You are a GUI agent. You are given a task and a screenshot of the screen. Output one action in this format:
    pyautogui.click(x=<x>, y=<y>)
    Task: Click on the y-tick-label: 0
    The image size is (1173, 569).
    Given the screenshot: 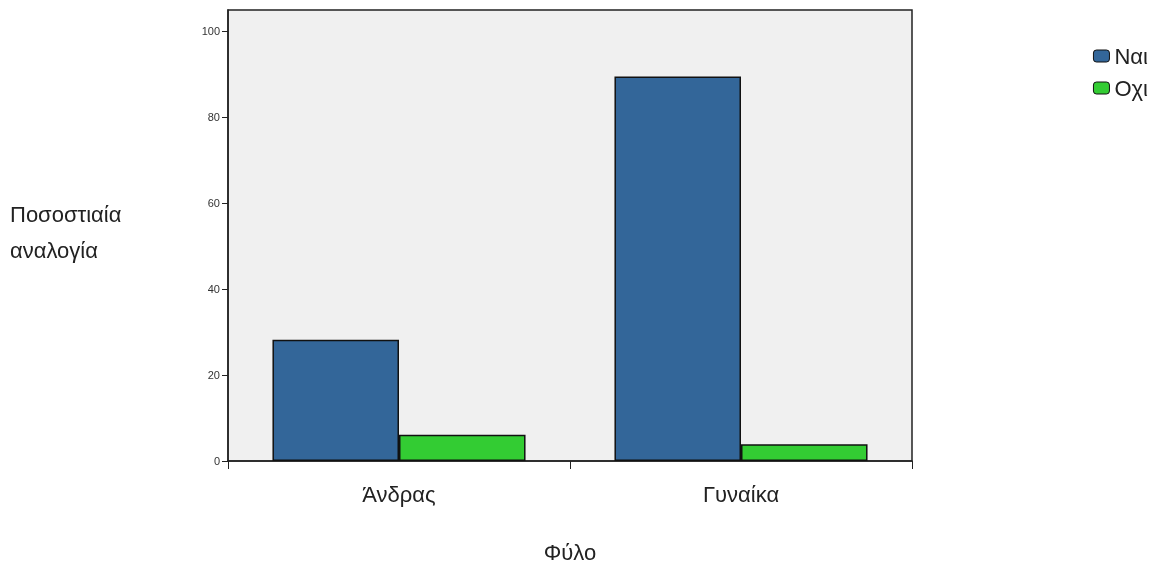 What is the action you would take?
    pyautogui.click(x=216, y=461)
    